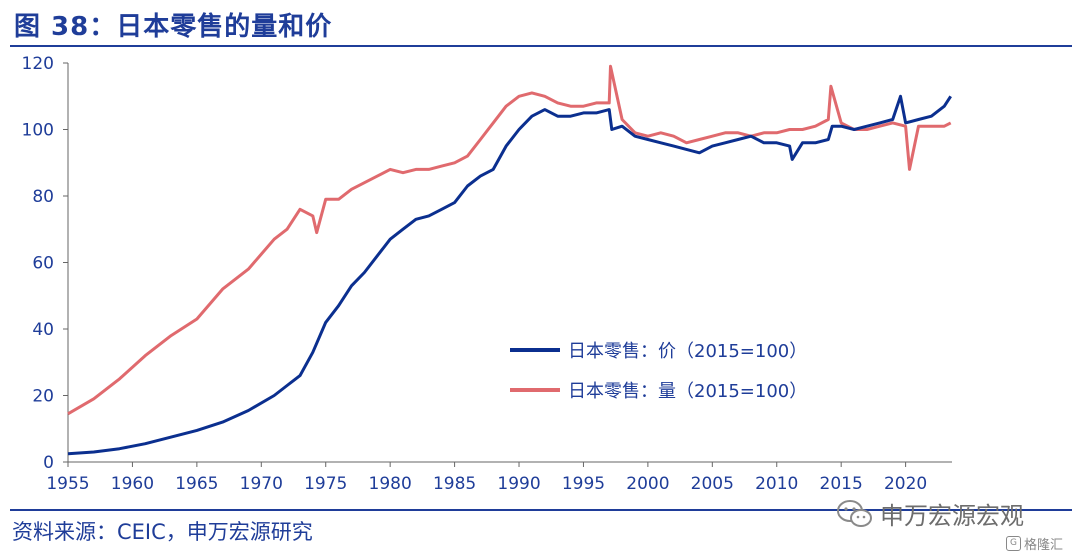 Image resolution: width=1080 pixels, height=557 pixels. What do you see at coordinates (43, 264) in the screenshot?
I see `y-tick-label: 60` at bounding box center [43, 264].